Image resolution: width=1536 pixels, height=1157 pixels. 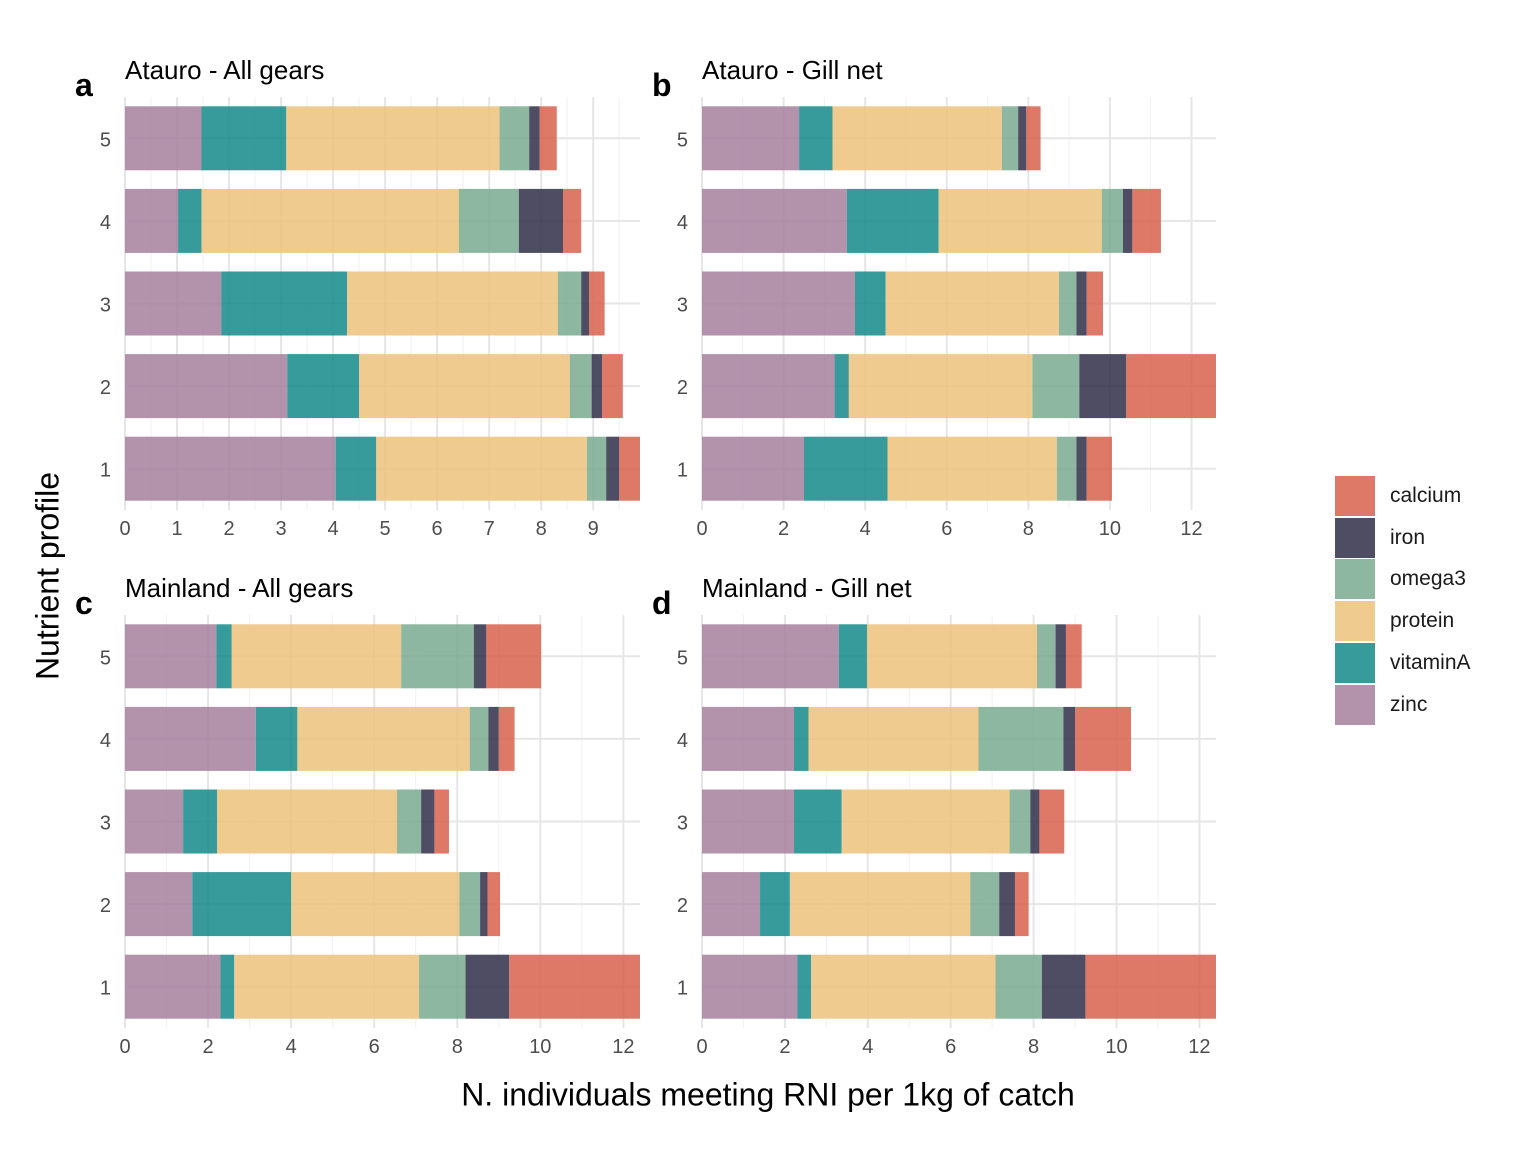 What do you see at coordinates (682, 989) in the screenshot?
I see `y-tick-label: 1` at bounding box center [682, 989].